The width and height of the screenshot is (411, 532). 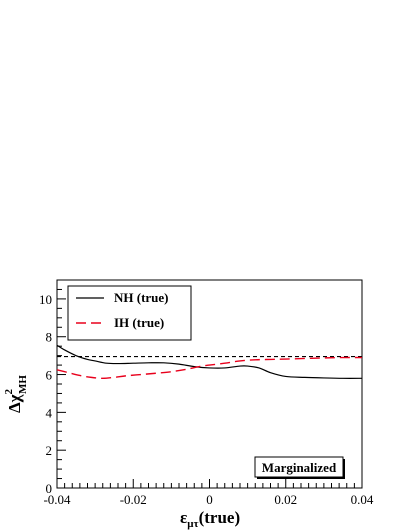 What do you see at coordinates (209, 499) in the screenshot?
I see `x-tick-label: 0` at bounding box center [209, 499].